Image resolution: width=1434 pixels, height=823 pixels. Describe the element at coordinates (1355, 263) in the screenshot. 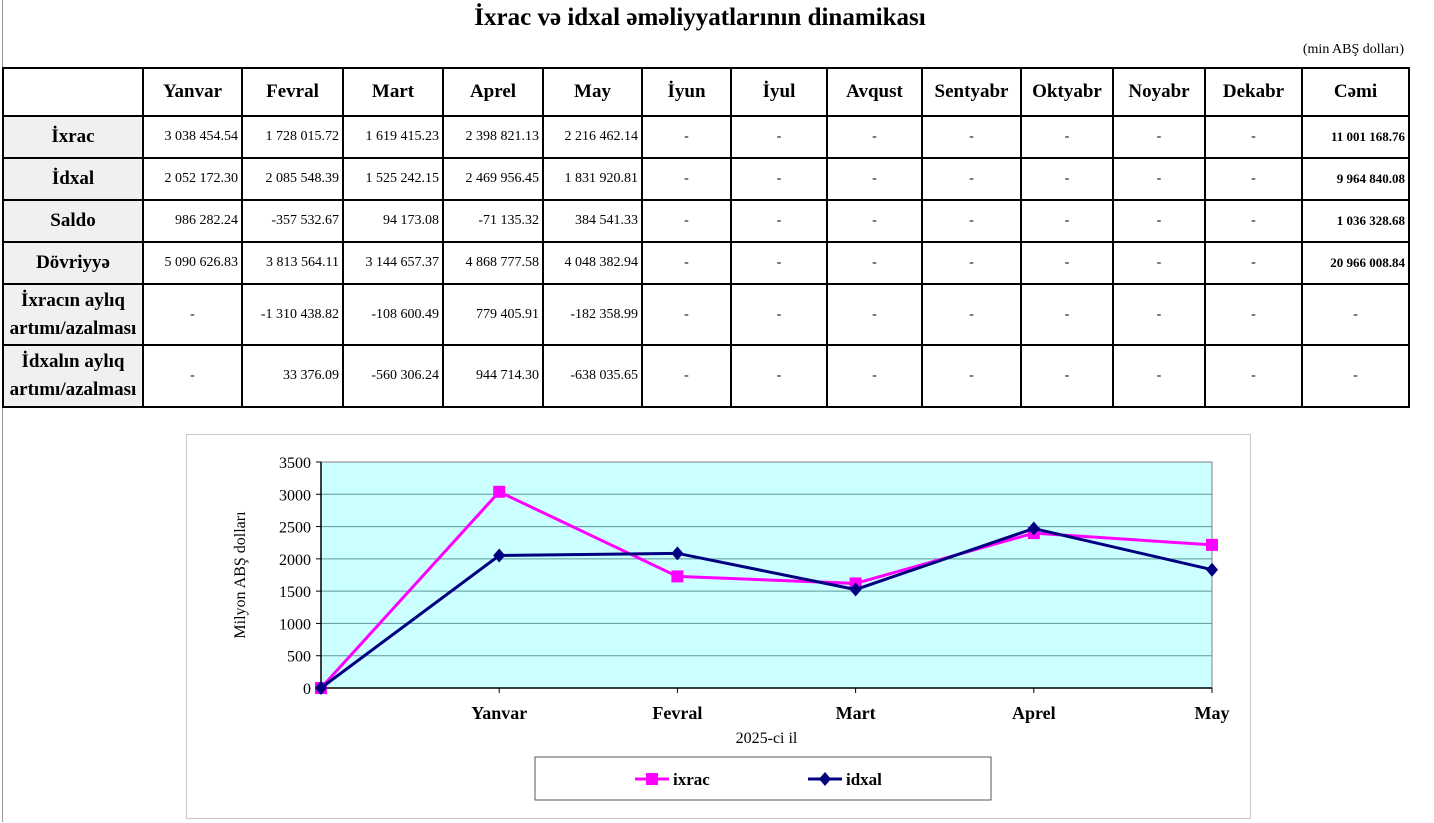

I see `total-cell: 20 966 008.84` at that location.